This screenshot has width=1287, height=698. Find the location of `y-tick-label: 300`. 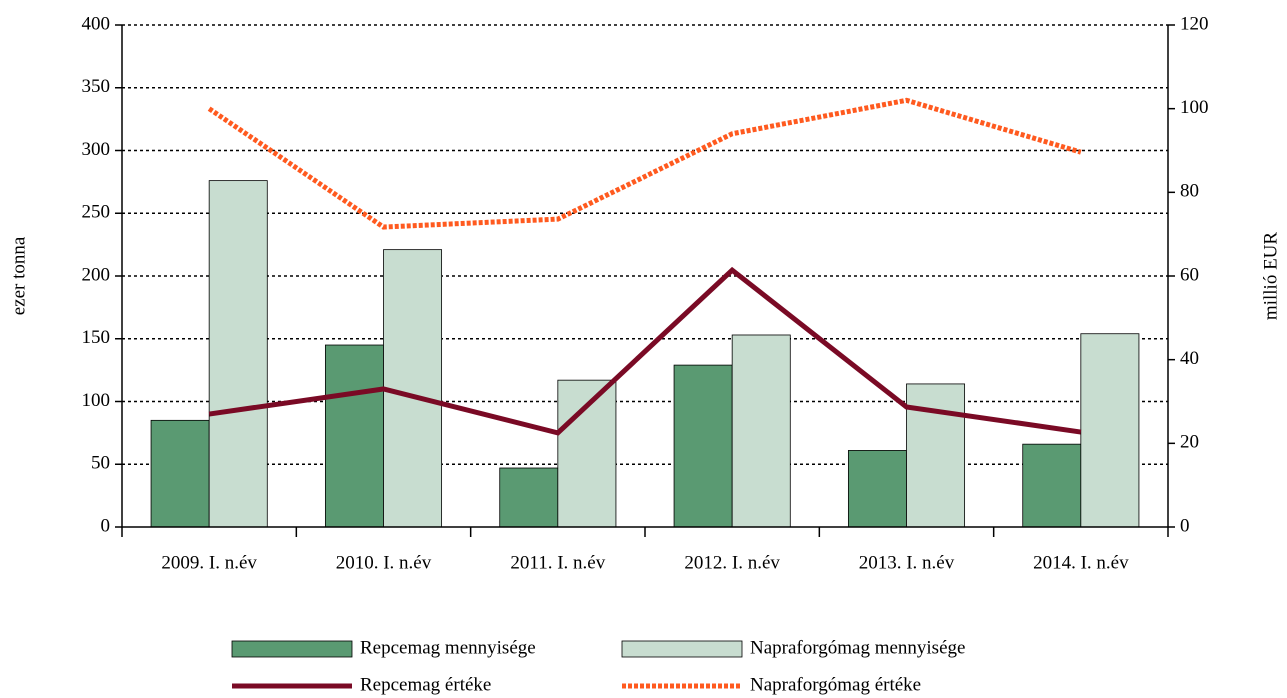

y-tick-label: 300 is located at coordinates (96, 149).